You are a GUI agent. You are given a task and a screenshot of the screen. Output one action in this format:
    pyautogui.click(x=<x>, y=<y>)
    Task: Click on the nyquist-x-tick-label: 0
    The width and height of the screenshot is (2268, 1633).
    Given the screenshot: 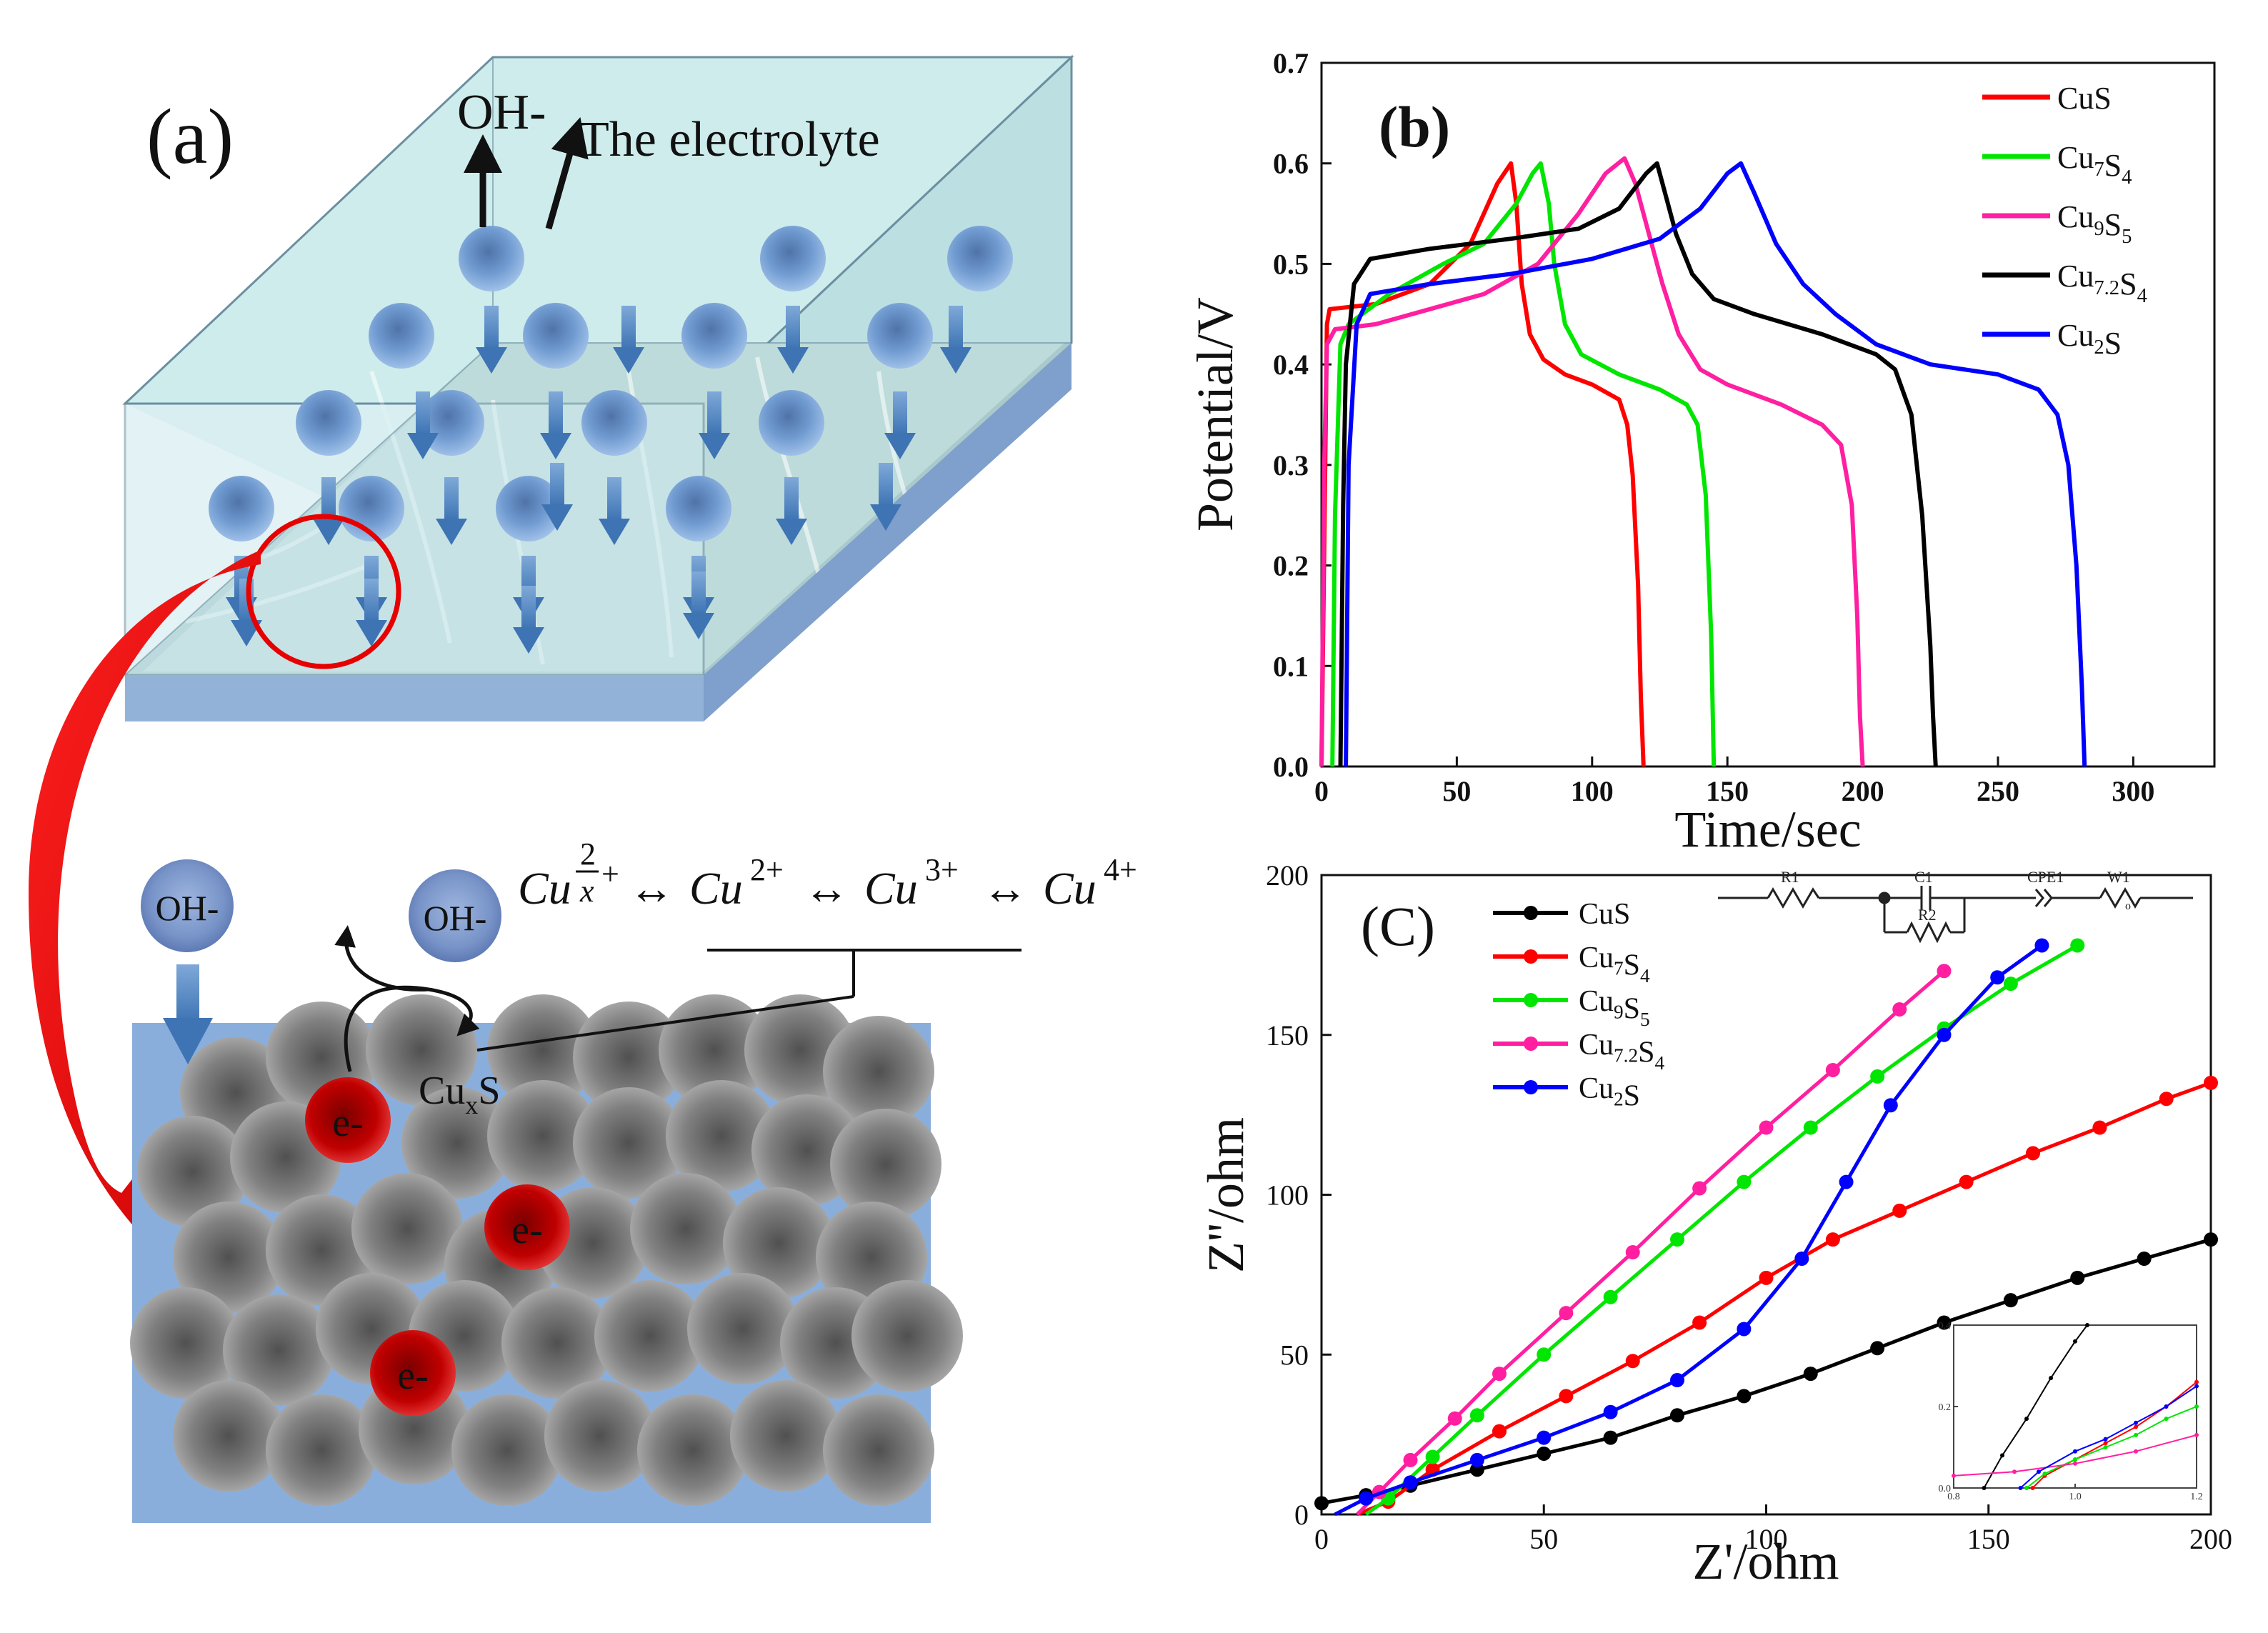 What is the action you would take?
    pyautogui.click(x=1321, y=1539)
    